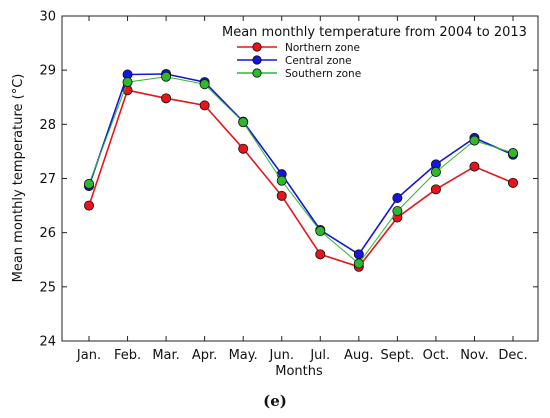 The width and height of the screenshot is (550, 418). Describe the element at coordinates (47, 17) in the screenshot. I see `y-tick-label: 30` at that location.